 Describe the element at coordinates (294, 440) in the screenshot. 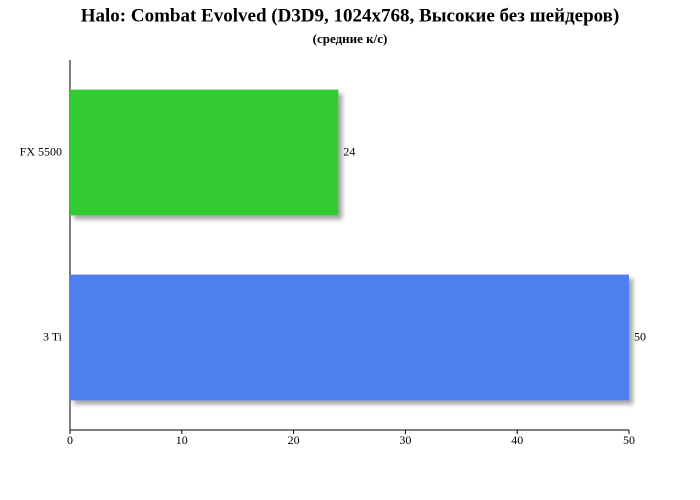

I see `x-tick-label: 20` at that location.